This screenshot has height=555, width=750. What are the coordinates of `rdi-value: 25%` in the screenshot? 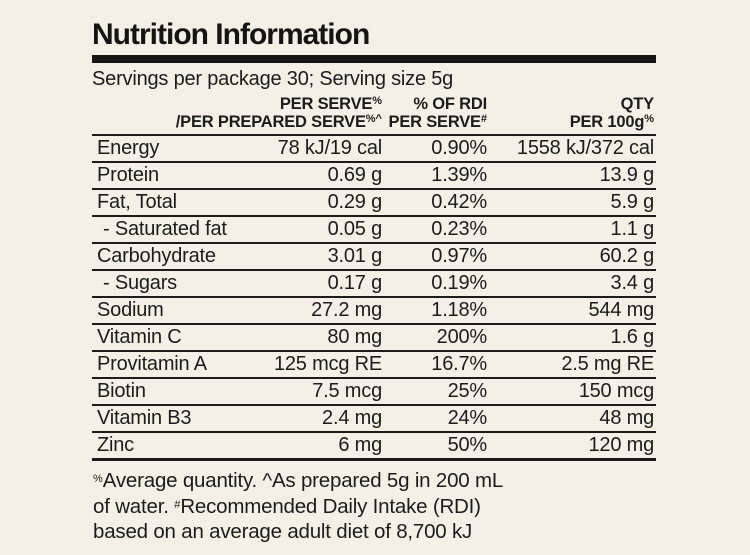 It's located at (467, 391).